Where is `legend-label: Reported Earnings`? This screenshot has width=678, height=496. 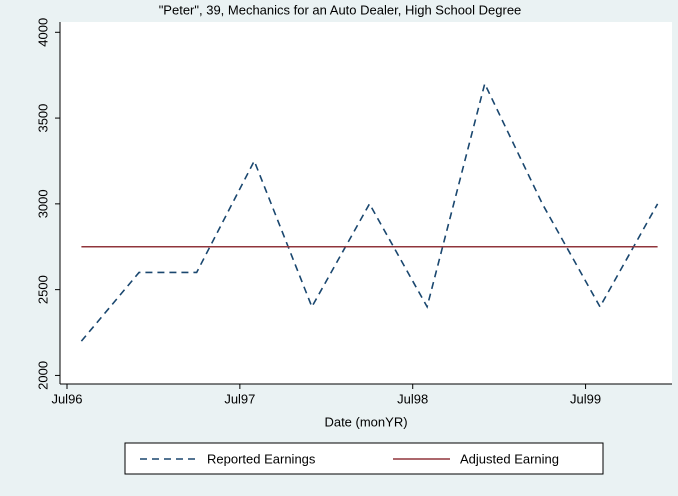 legend-label: Reported Earnings is located at coordinates (261, 458).